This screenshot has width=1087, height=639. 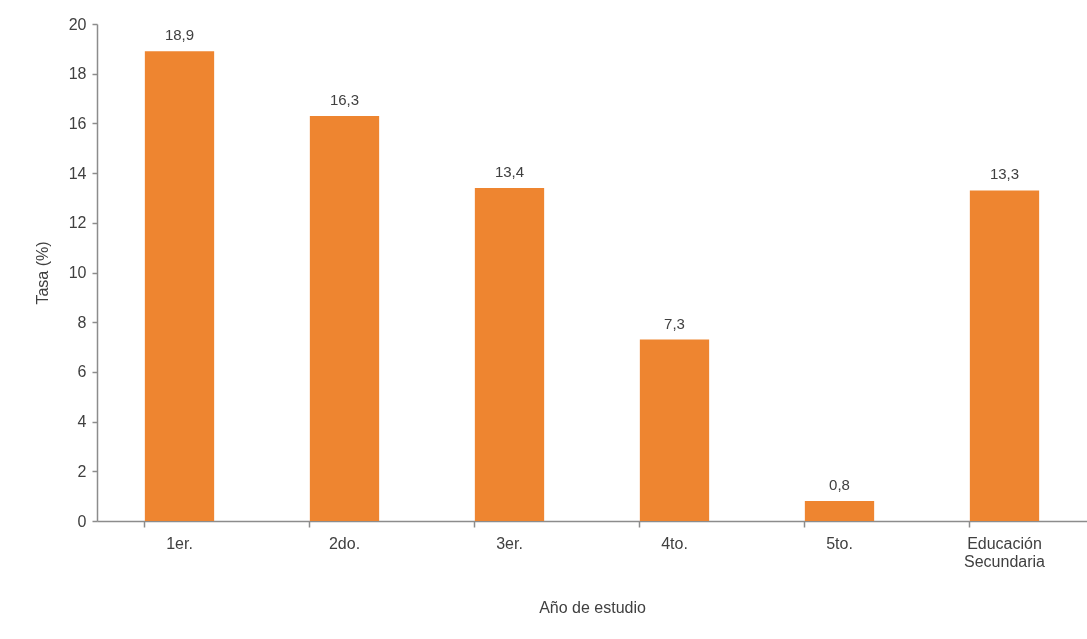 What do you see at coordinates (674, 543) in the screenshot?
I see `x-tick-label: 4to.` at bounding box center [674, 543].